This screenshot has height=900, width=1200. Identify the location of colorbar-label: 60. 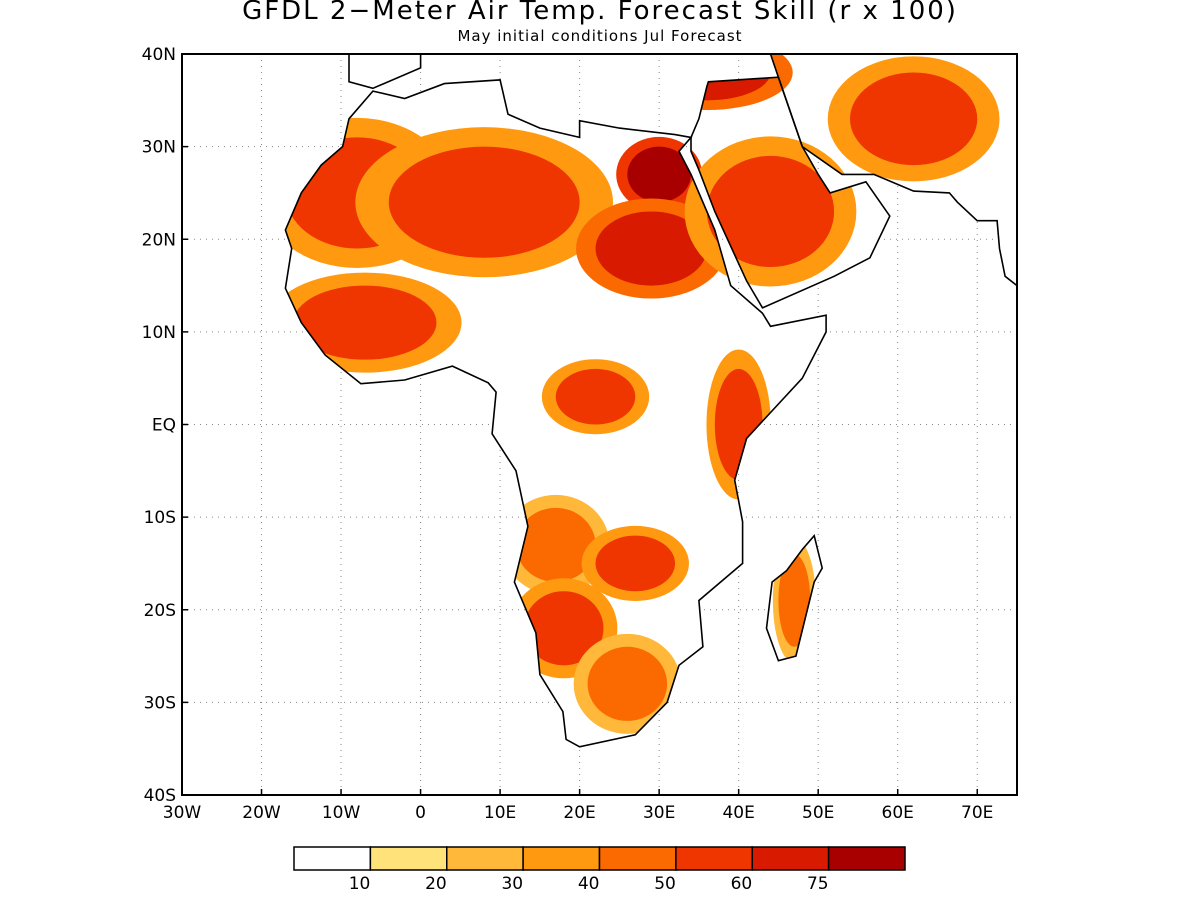
(742, 884).